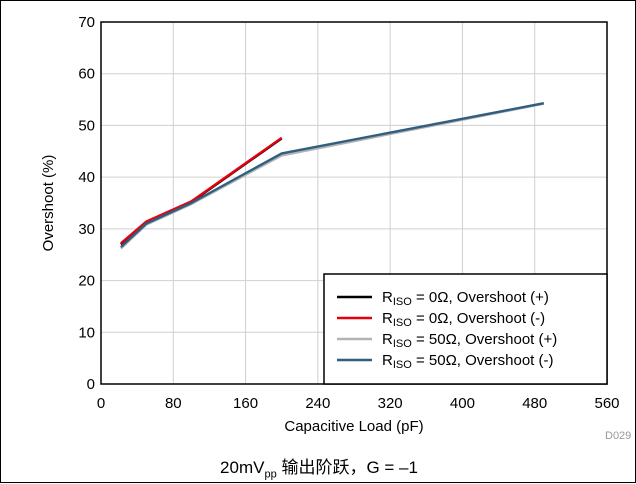 The width and height of the screenshot is (636, 484). I want to click on caption-subscript: pp, so click(270, 474).